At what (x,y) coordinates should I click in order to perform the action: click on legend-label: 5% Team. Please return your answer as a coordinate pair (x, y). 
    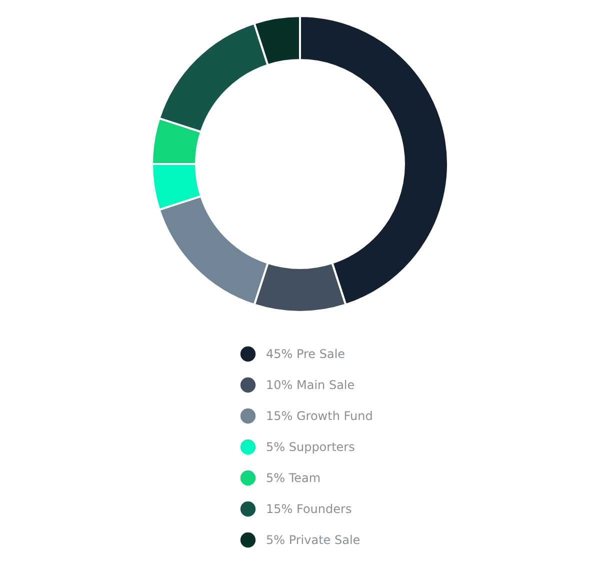
    Looking at the image, I should click on (293, 478).